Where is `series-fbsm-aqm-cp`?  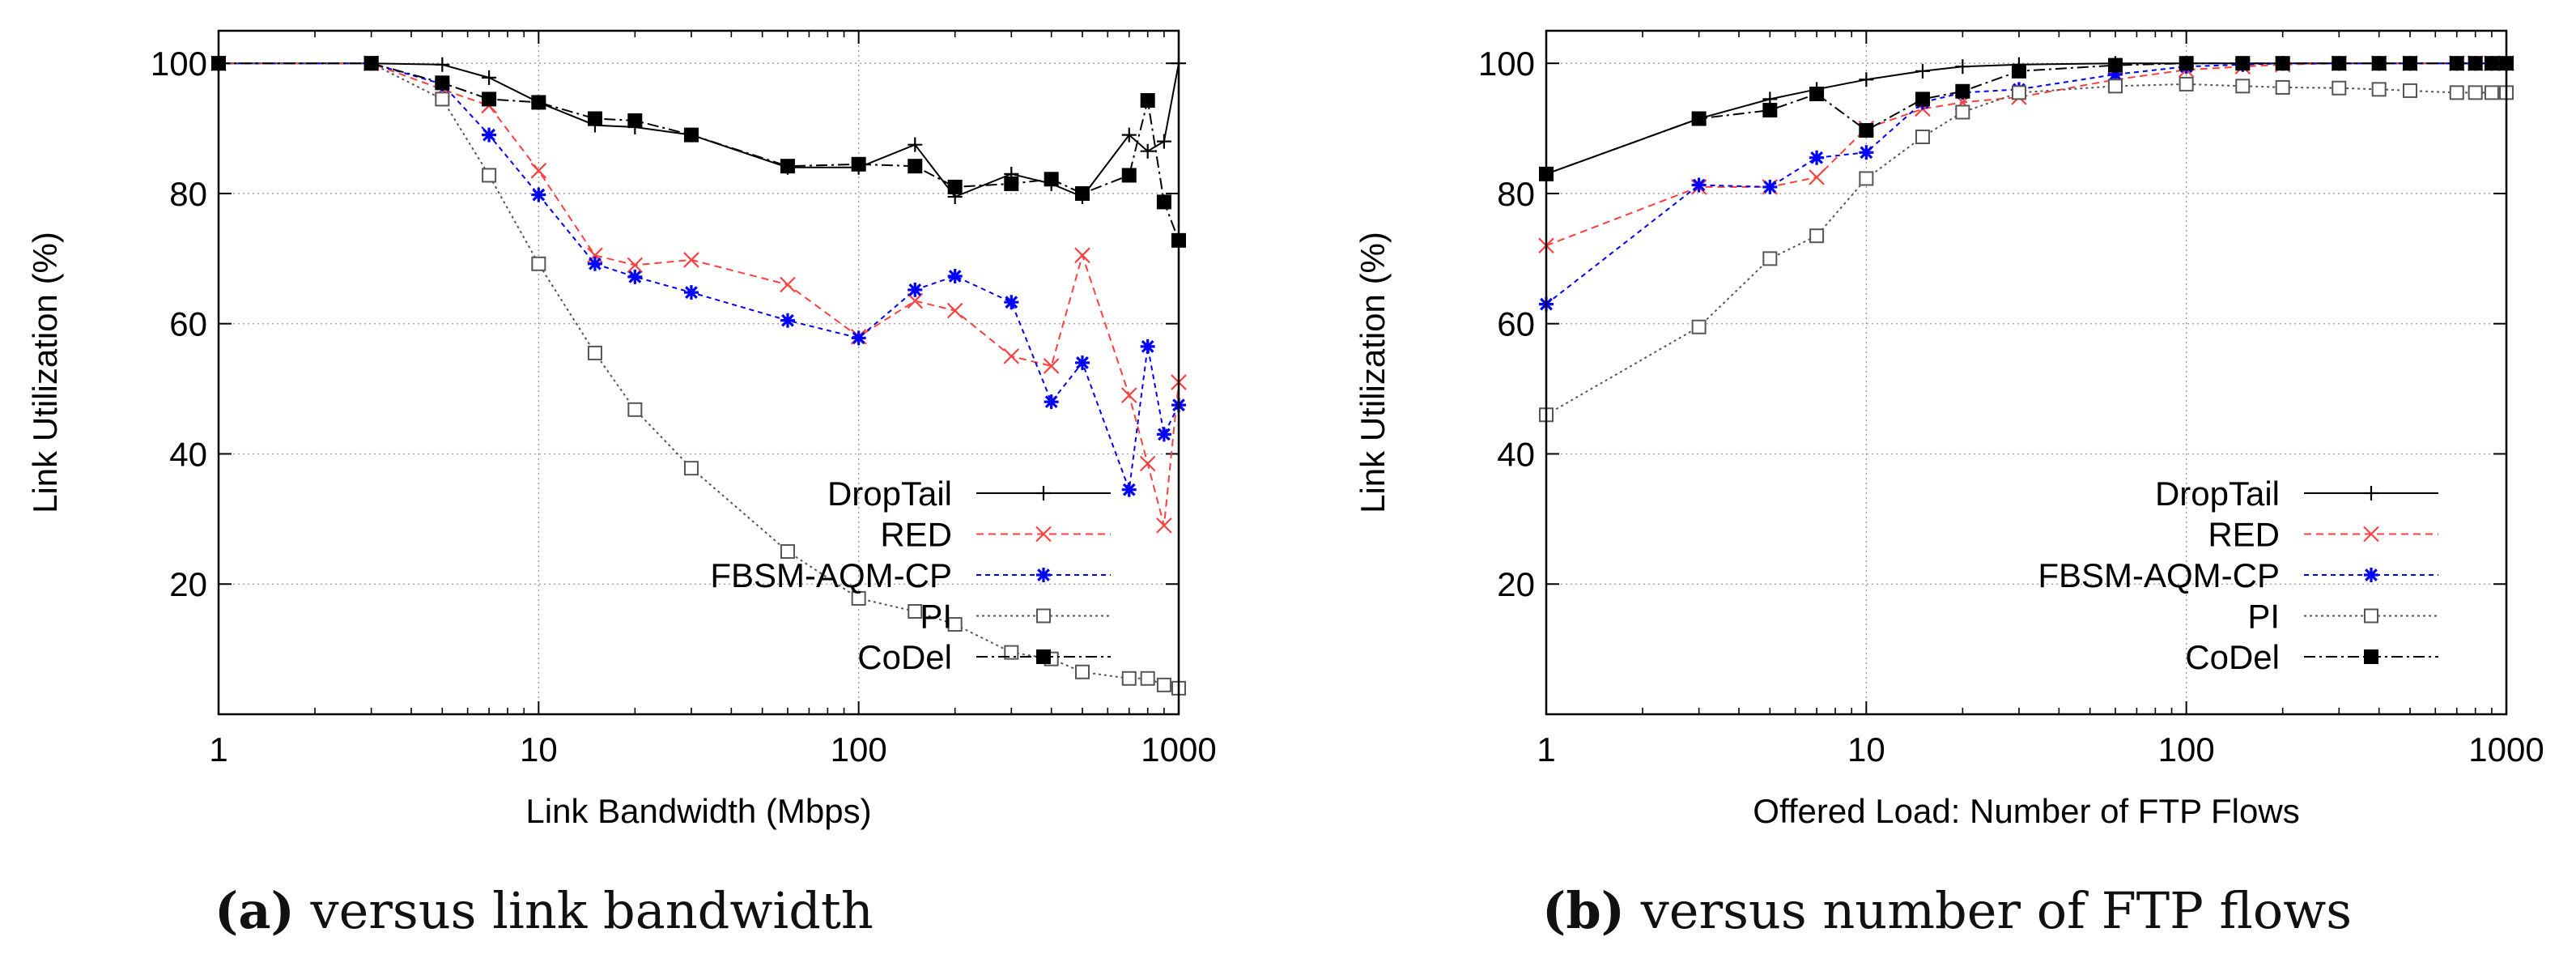
series-fbsm-aqm-cp is located at coordinates (2026, 184).